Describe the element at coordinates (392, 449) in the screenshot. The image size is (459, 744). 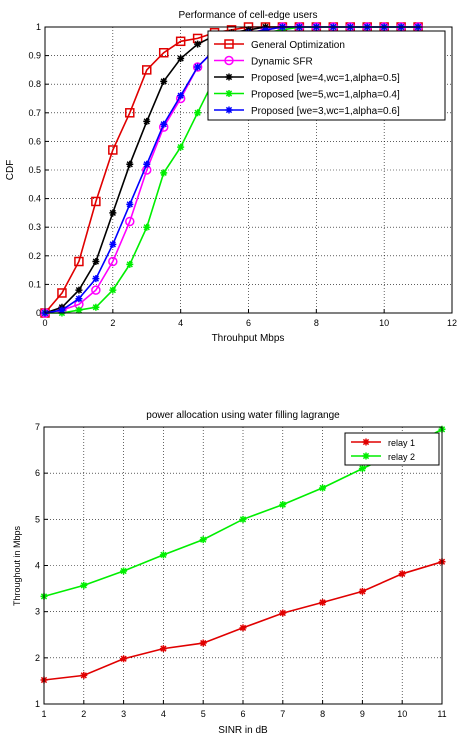
I see `legend-box` at that location.